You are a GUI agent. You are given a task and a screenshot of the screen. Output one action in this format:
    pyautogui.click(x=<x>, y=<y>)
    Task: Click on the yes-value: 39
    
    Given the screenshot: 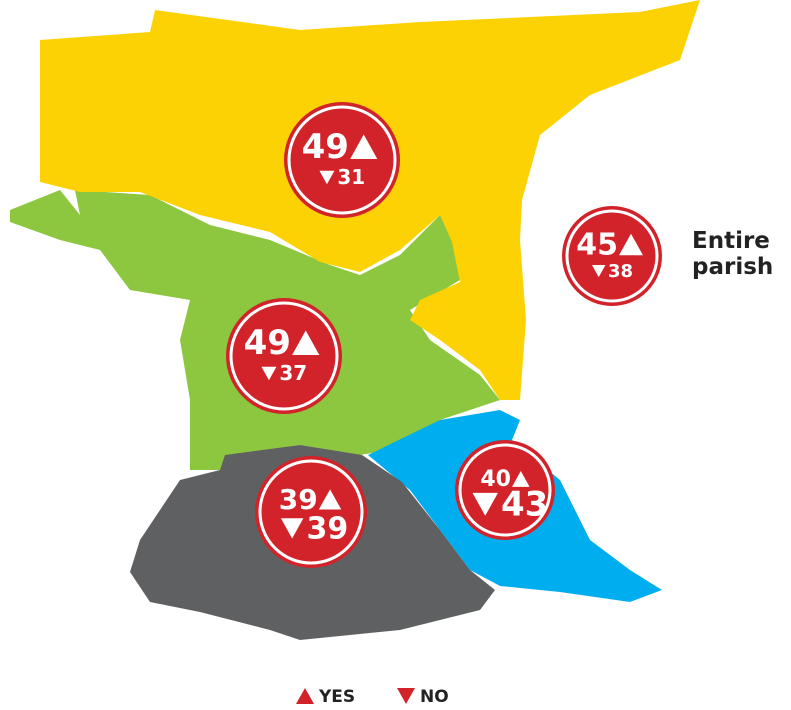 What is the action you would take?
    pyautogui.click(x=298, y=499)
    